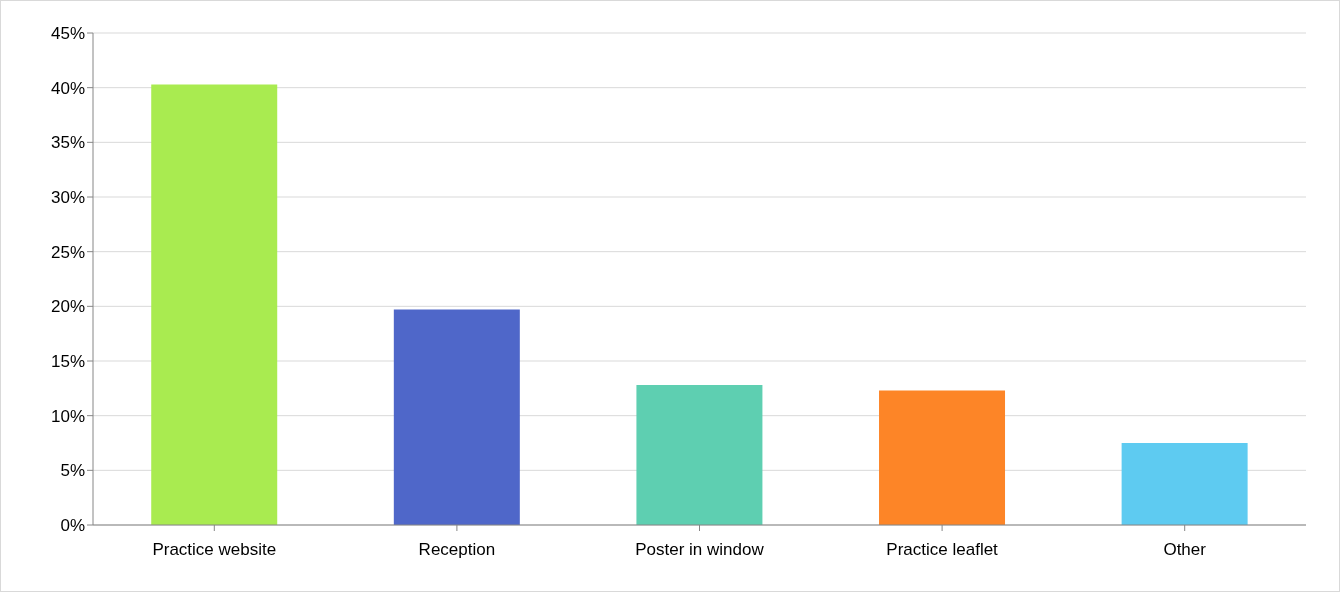 The width and height of the screenshot is (1340, 592). Describe the element at coordinates (72, 471) in the screenshot. I see `y-tick-label: 5%` at that location.